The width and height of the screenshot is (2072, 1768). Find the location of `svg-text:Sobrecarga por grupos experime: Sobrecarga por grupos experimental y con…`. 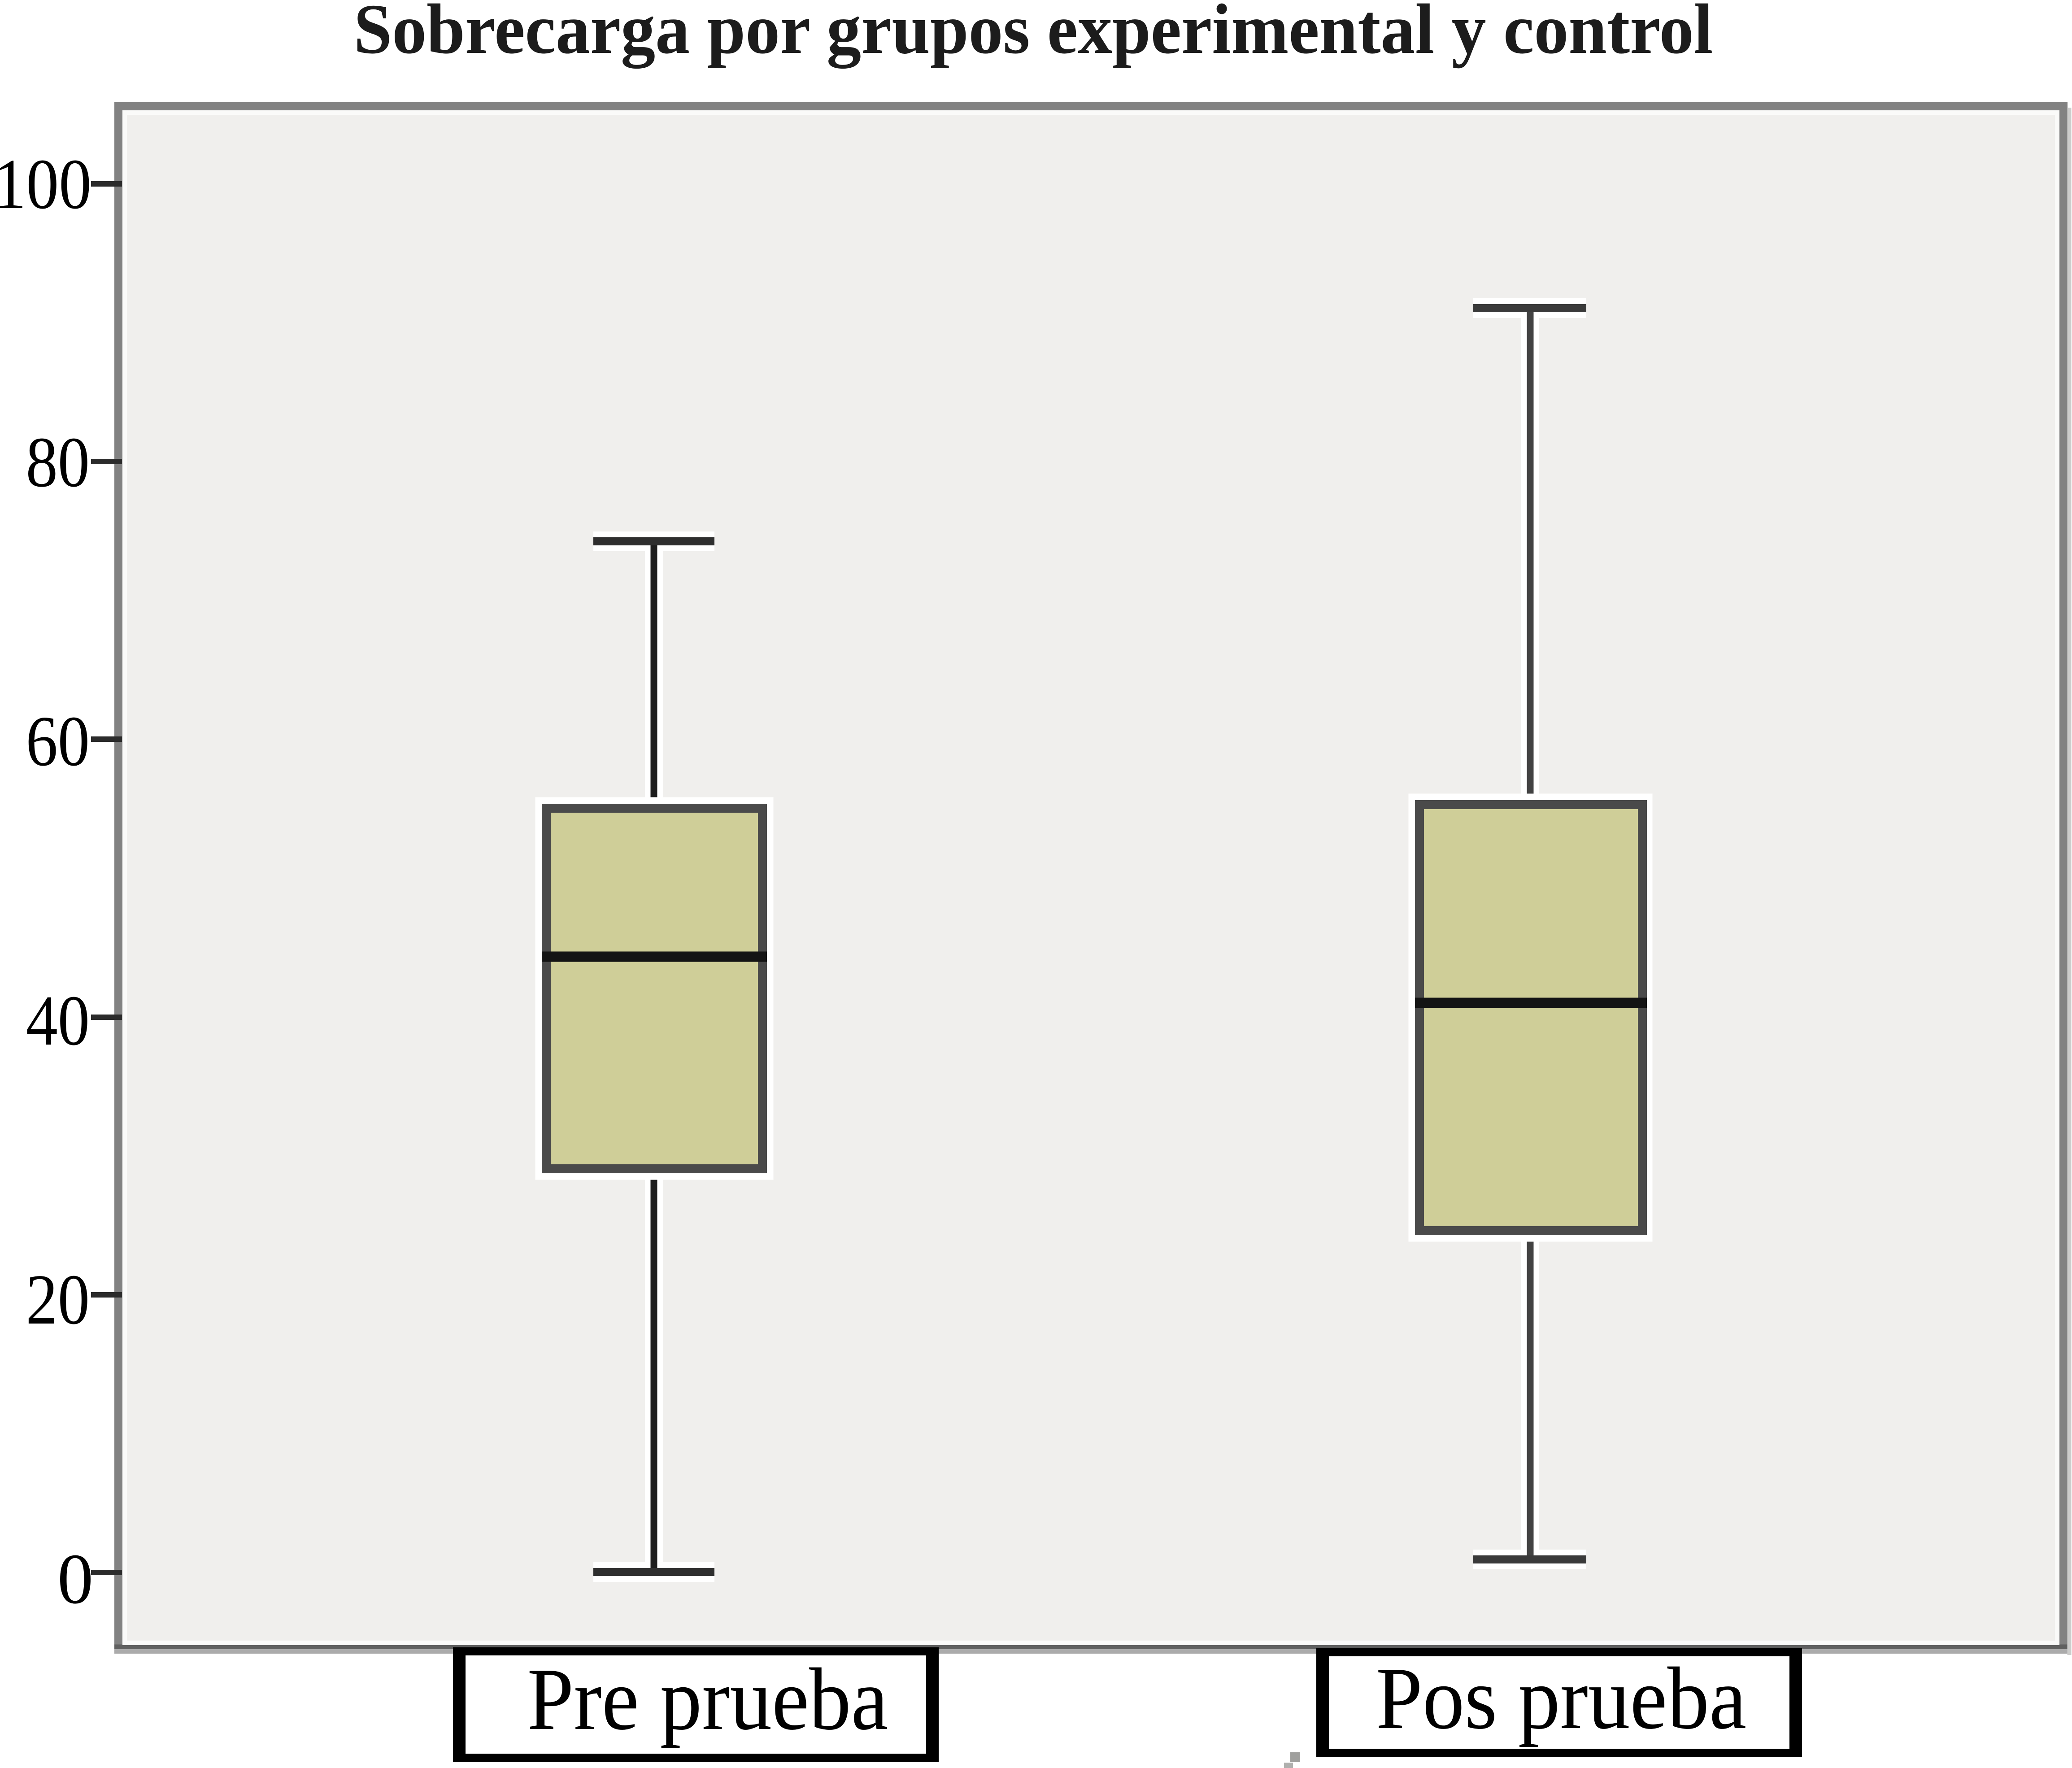

svg-text:Sobrecarga por grupos experime: Sobrecarga por grupos experimental y con… is located at coordinates (1033, 34).